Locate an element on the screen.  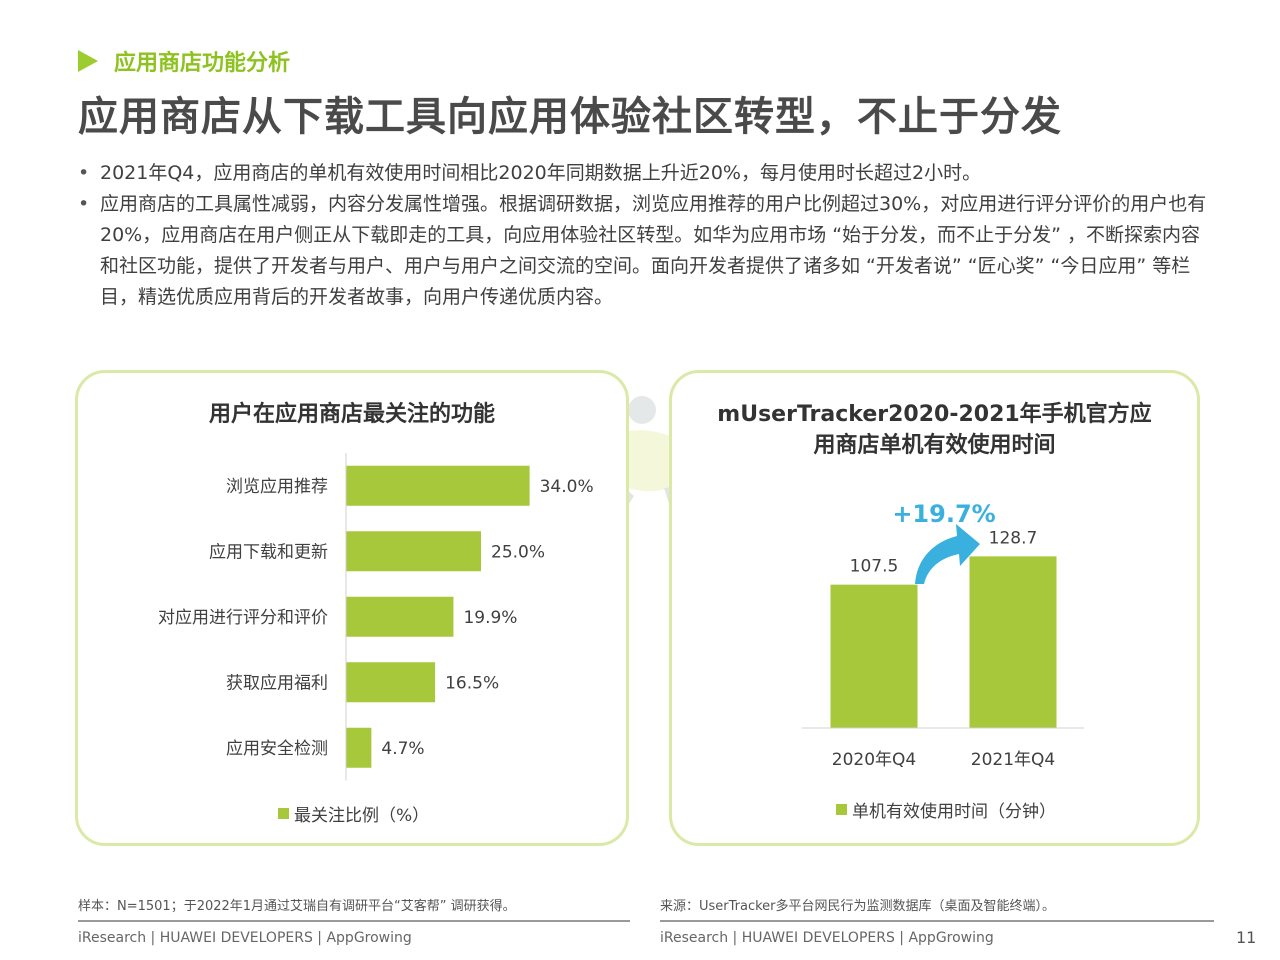
usage-chart-title-line1: mUserTracker2020-2021年手机官方应 is located at coordinates (934, 414).